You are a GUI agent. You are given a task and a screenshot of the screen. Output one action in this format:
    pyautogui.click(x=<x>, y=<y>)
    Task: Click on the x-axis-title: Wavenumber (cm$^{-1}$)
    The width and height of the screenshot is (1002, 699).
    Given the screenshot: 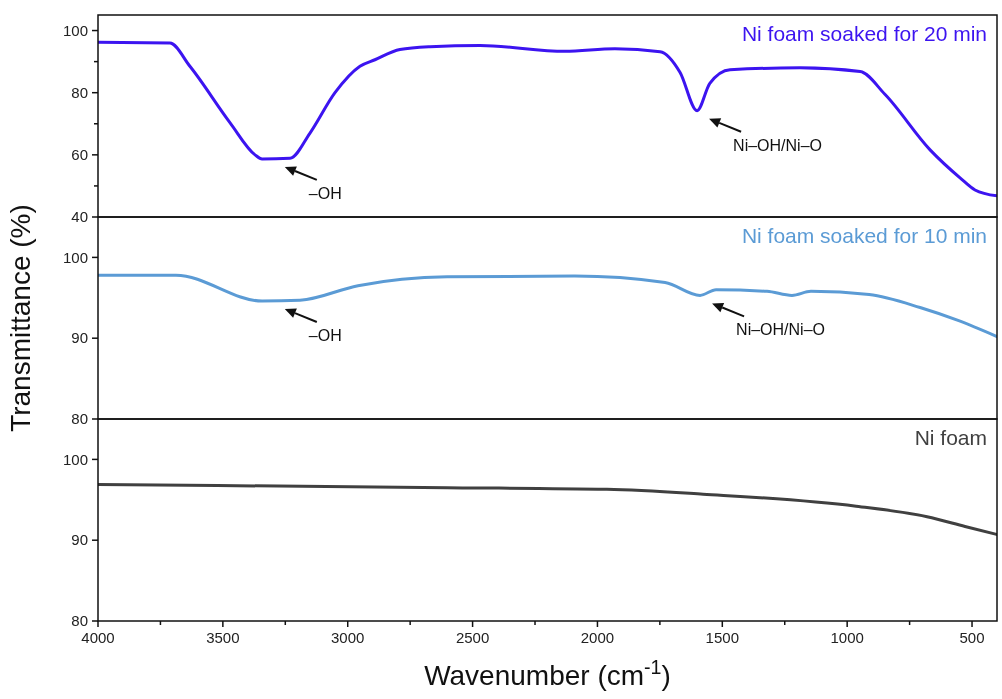 What is the action you would take?
    pyautogui.click(x=547, y=673)
    